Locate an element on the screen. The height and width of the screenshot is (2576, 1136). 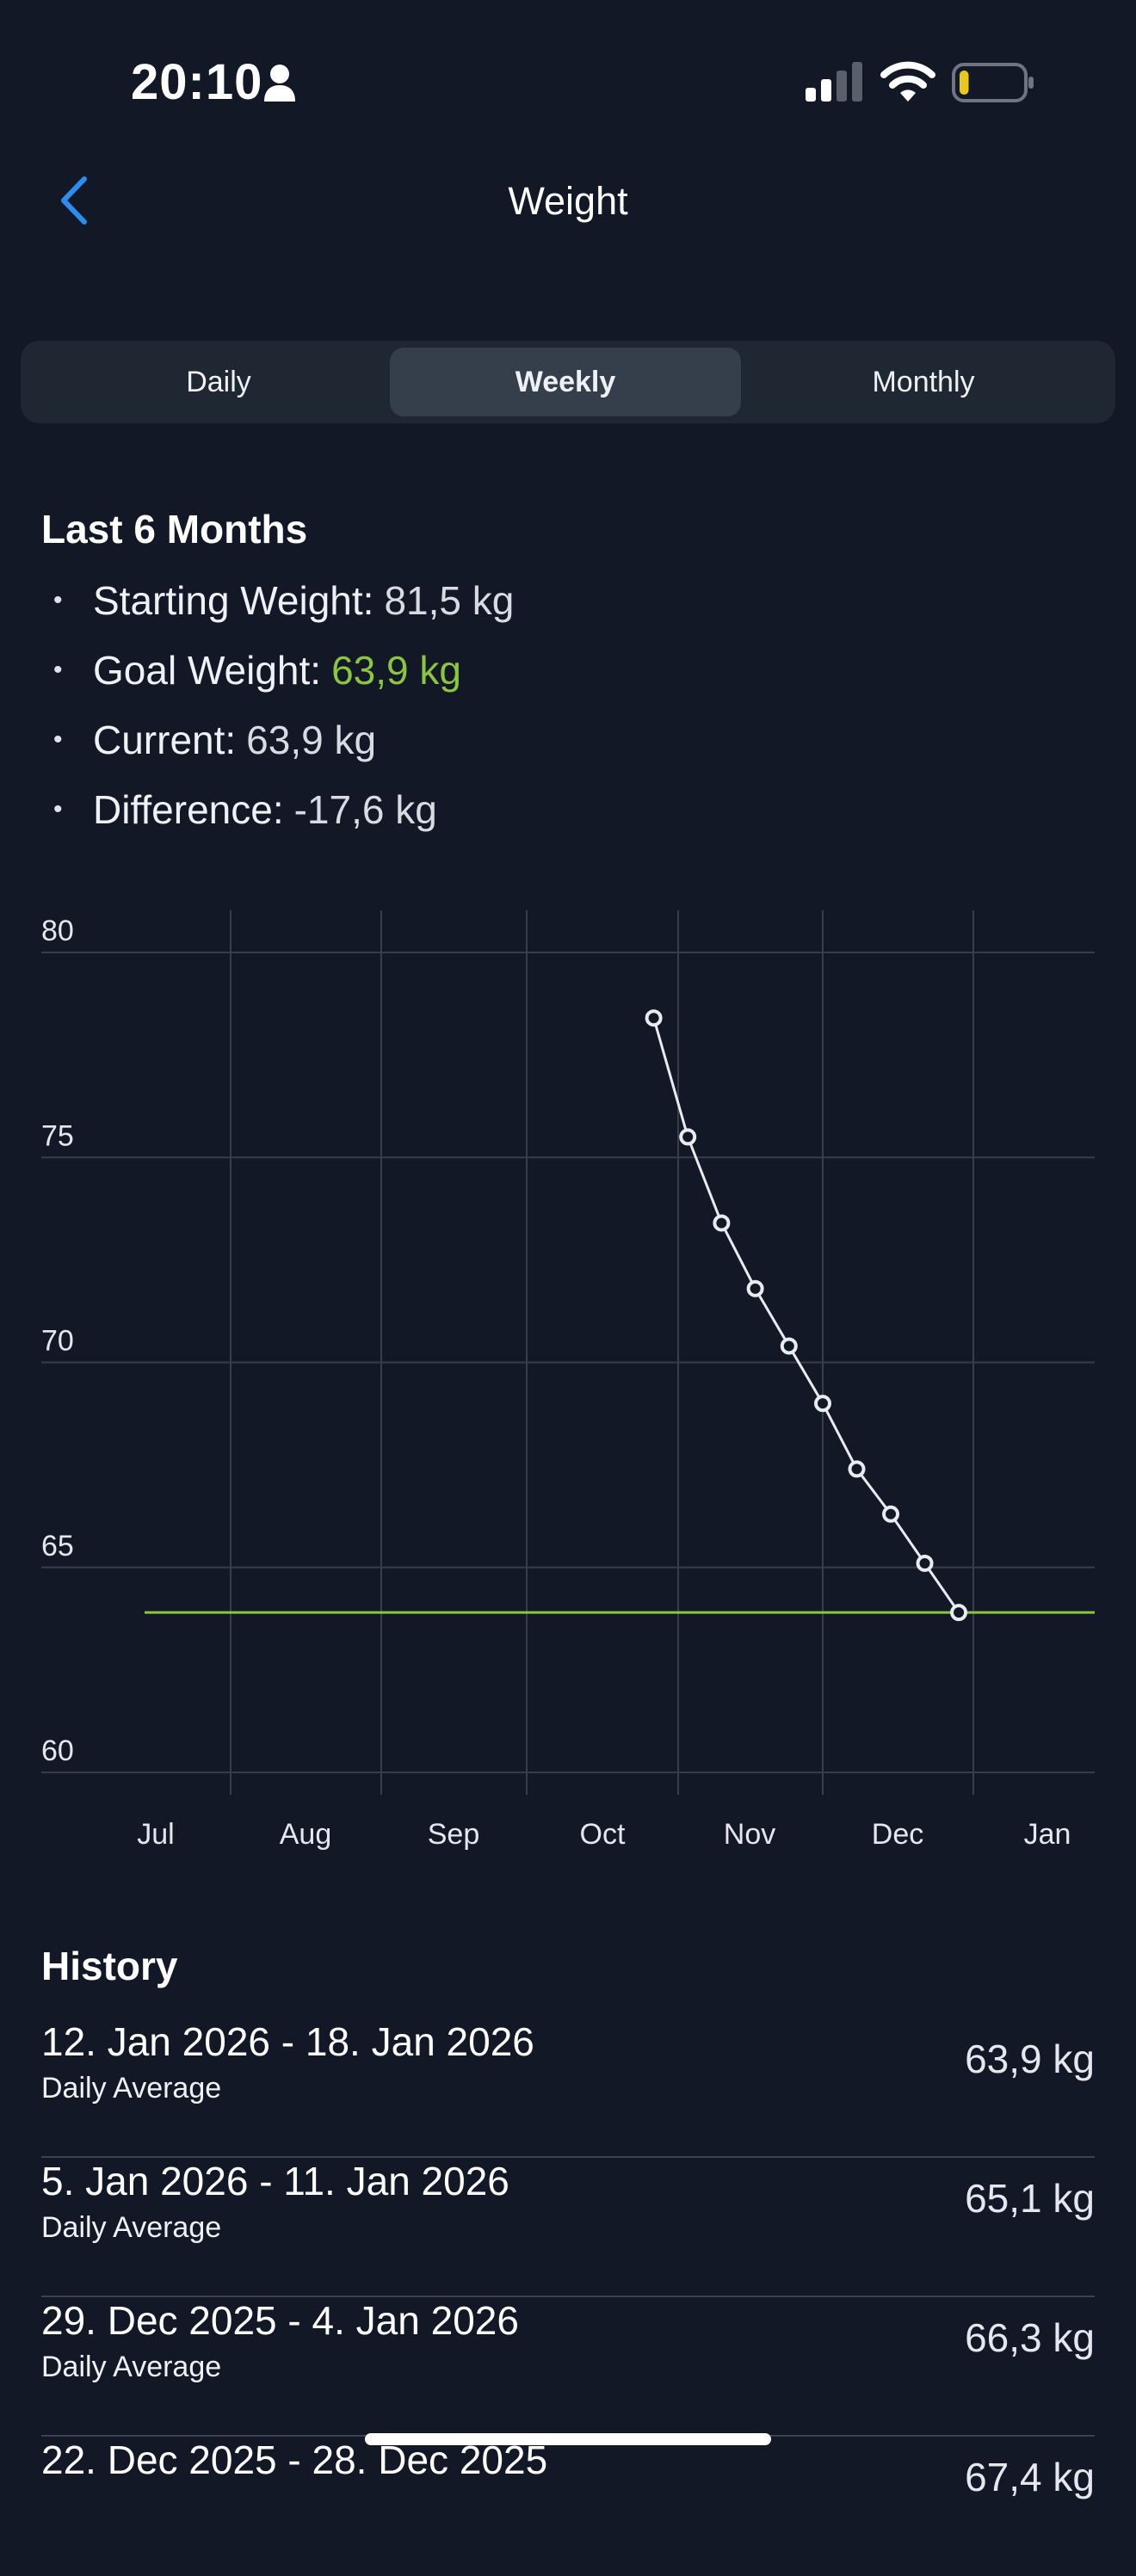
series-line is located at coordinates (806, 1315).